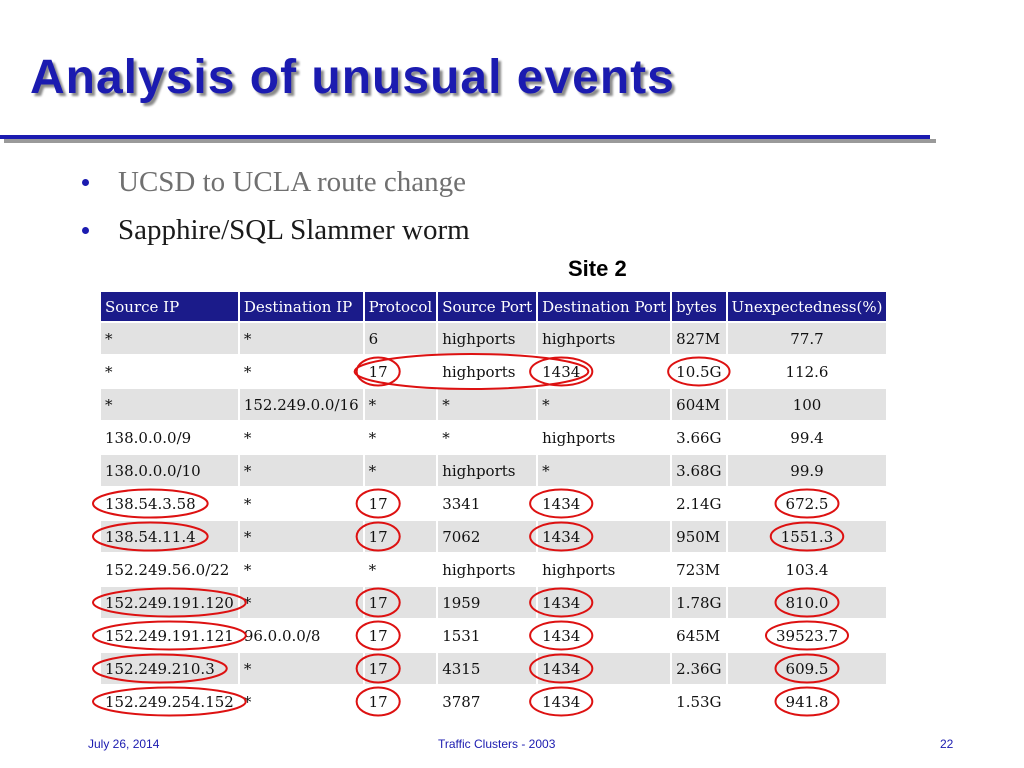  I want to click on table-row: 138.54.3.58 * 17 3341 1434 2.14G 672.5, so click(494, 503).